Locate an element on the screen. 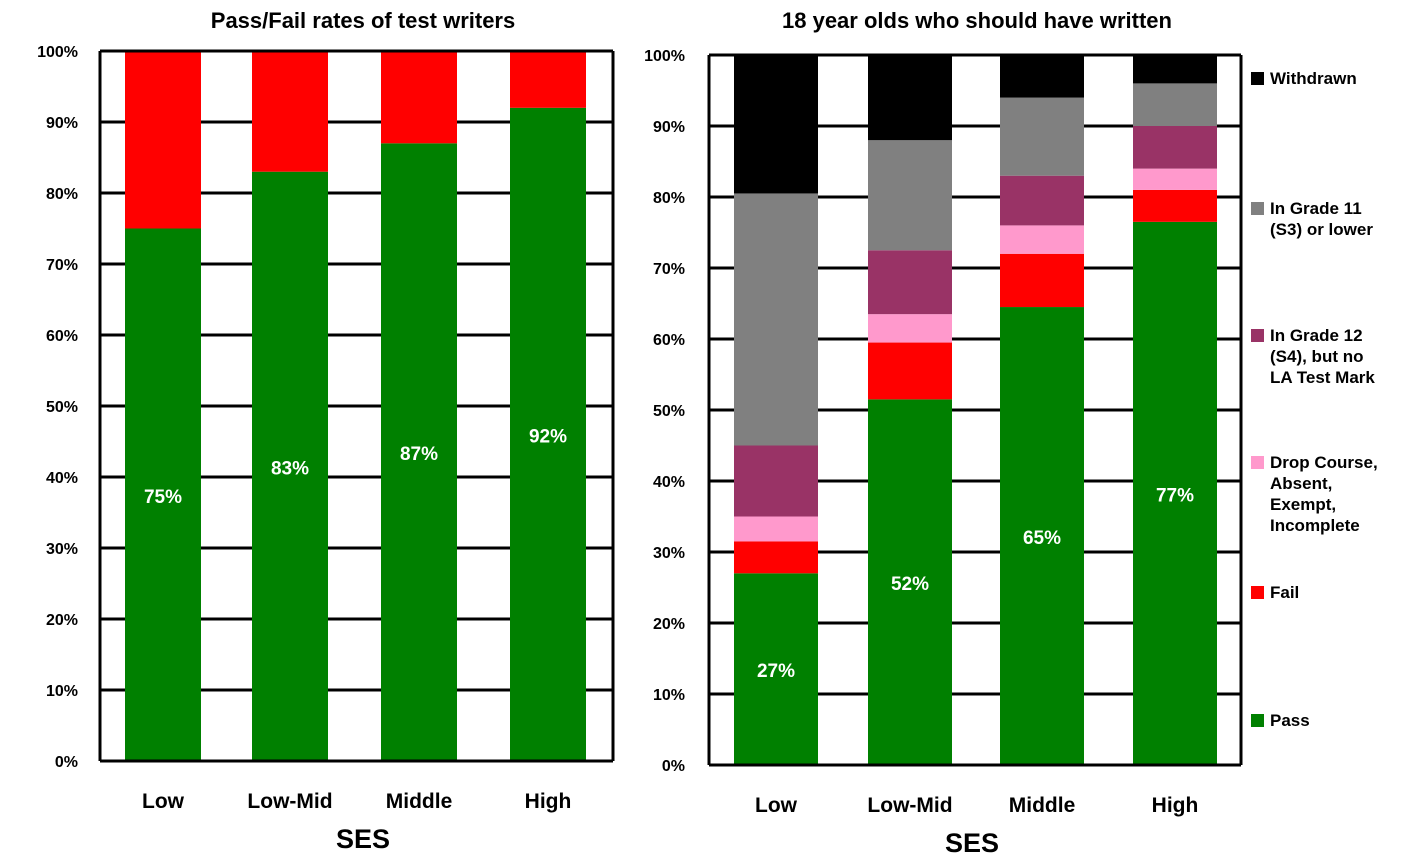  left-data-label-middle: 87% is located at coordinates (419, 454).